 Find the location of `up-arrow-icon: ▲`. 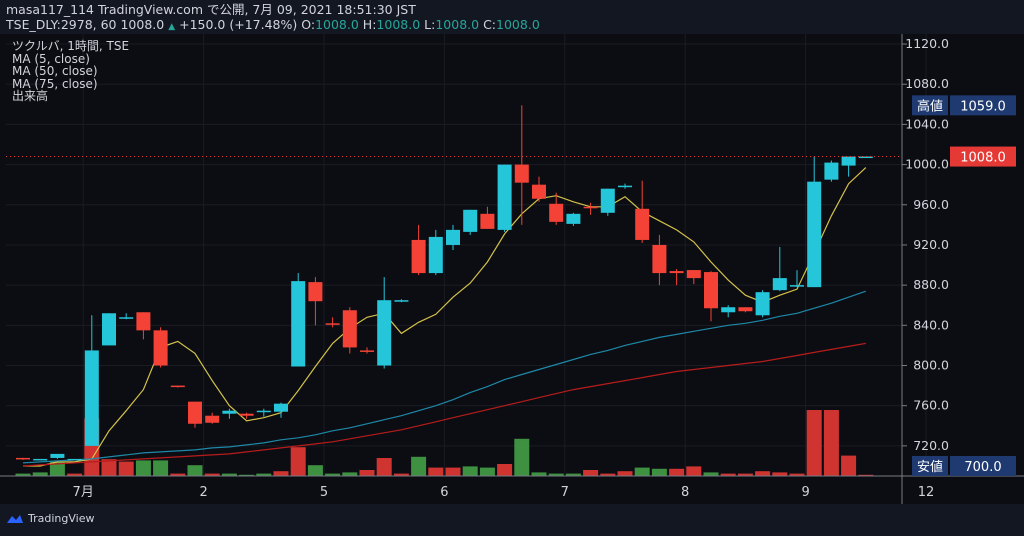

up-arrow-icon: ▲ is located at coordinates (172, 27).